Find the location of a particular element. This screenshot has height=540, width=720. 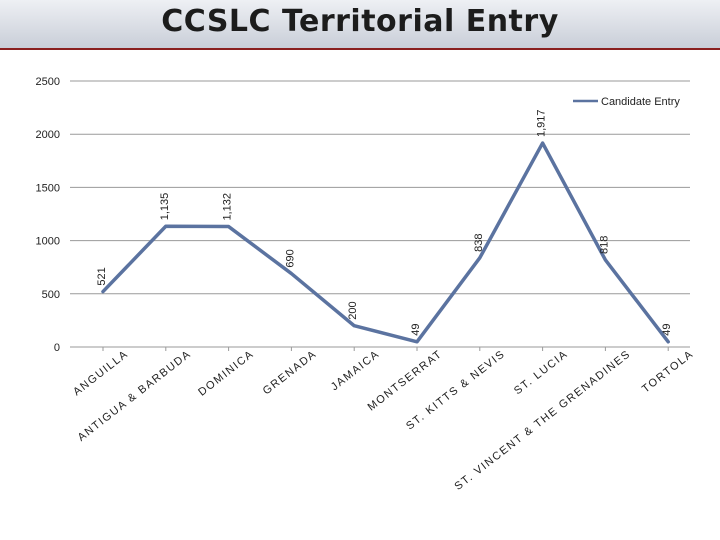

x-tick-label: GRENADA is located at coordinates (290, 372).